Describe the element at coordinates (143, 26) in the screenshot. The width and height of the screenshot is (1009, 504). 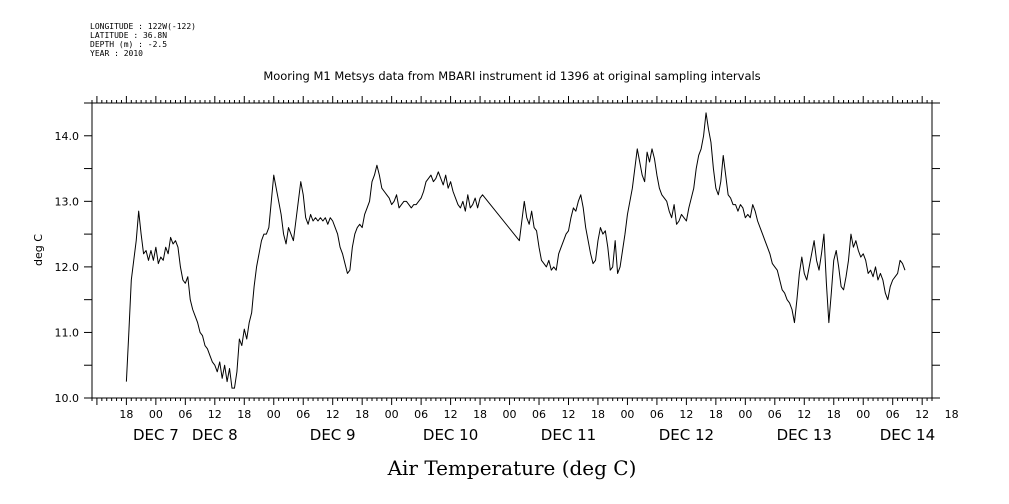
I see `longitude-label: LONGITUDE : 122W(-122)` at that location.